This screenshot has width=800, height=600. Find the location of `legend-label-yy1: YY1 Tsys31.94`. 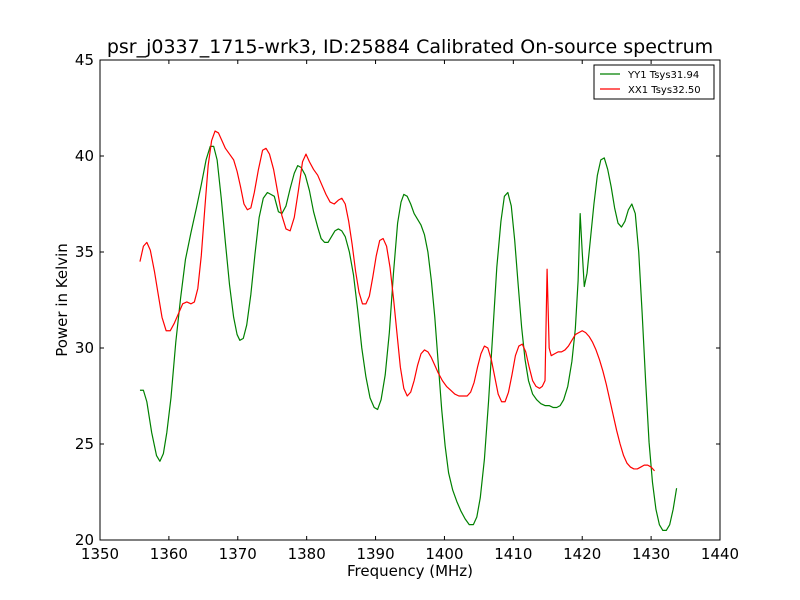

legend-label-yy1: YY1 Tsys31.94 is located at coordinates (663, 75).